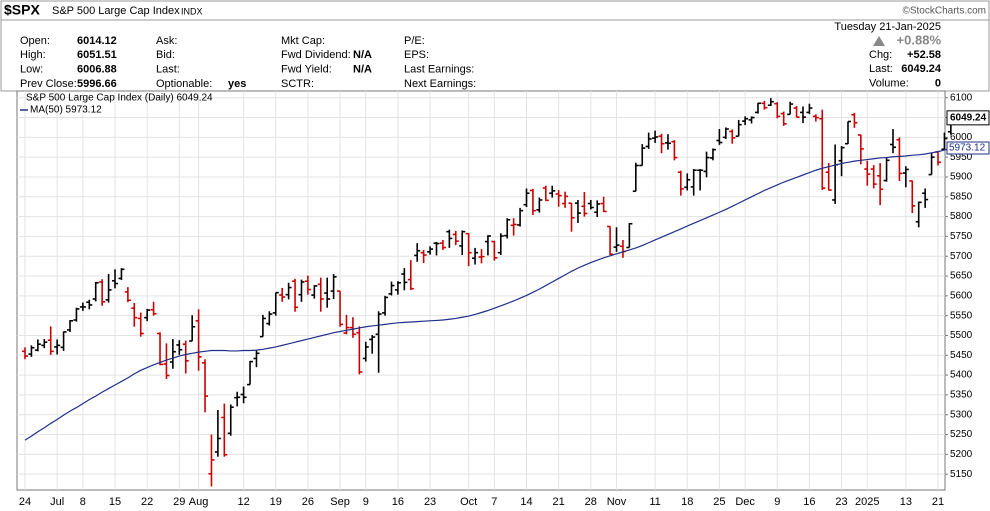 The width and height of the screenshot is (990, 511). I want to click on field-label: Low:, so click(31, 70).